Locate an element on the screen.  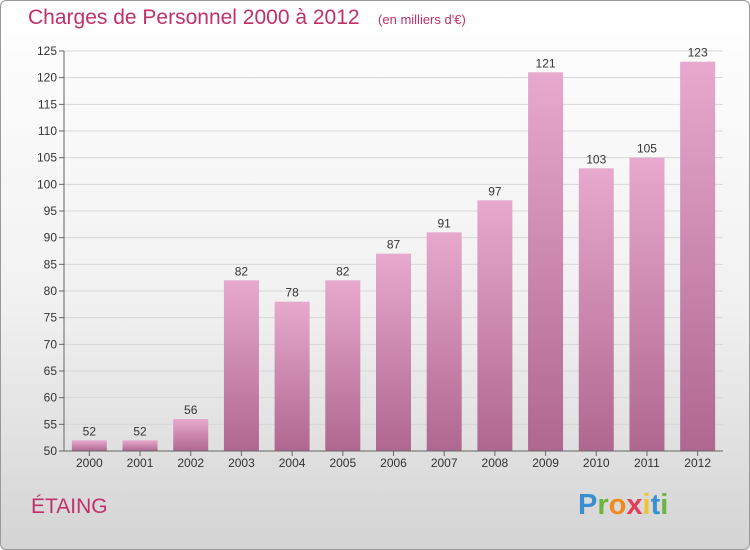
y-tick-label: 65 is located at coordinates (51, 371).